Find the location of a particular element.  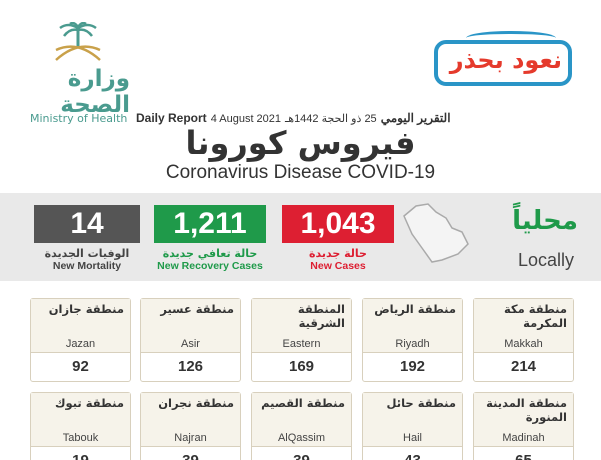

slogan-badge: نعود بحذر is located at coordinates (503, 63).